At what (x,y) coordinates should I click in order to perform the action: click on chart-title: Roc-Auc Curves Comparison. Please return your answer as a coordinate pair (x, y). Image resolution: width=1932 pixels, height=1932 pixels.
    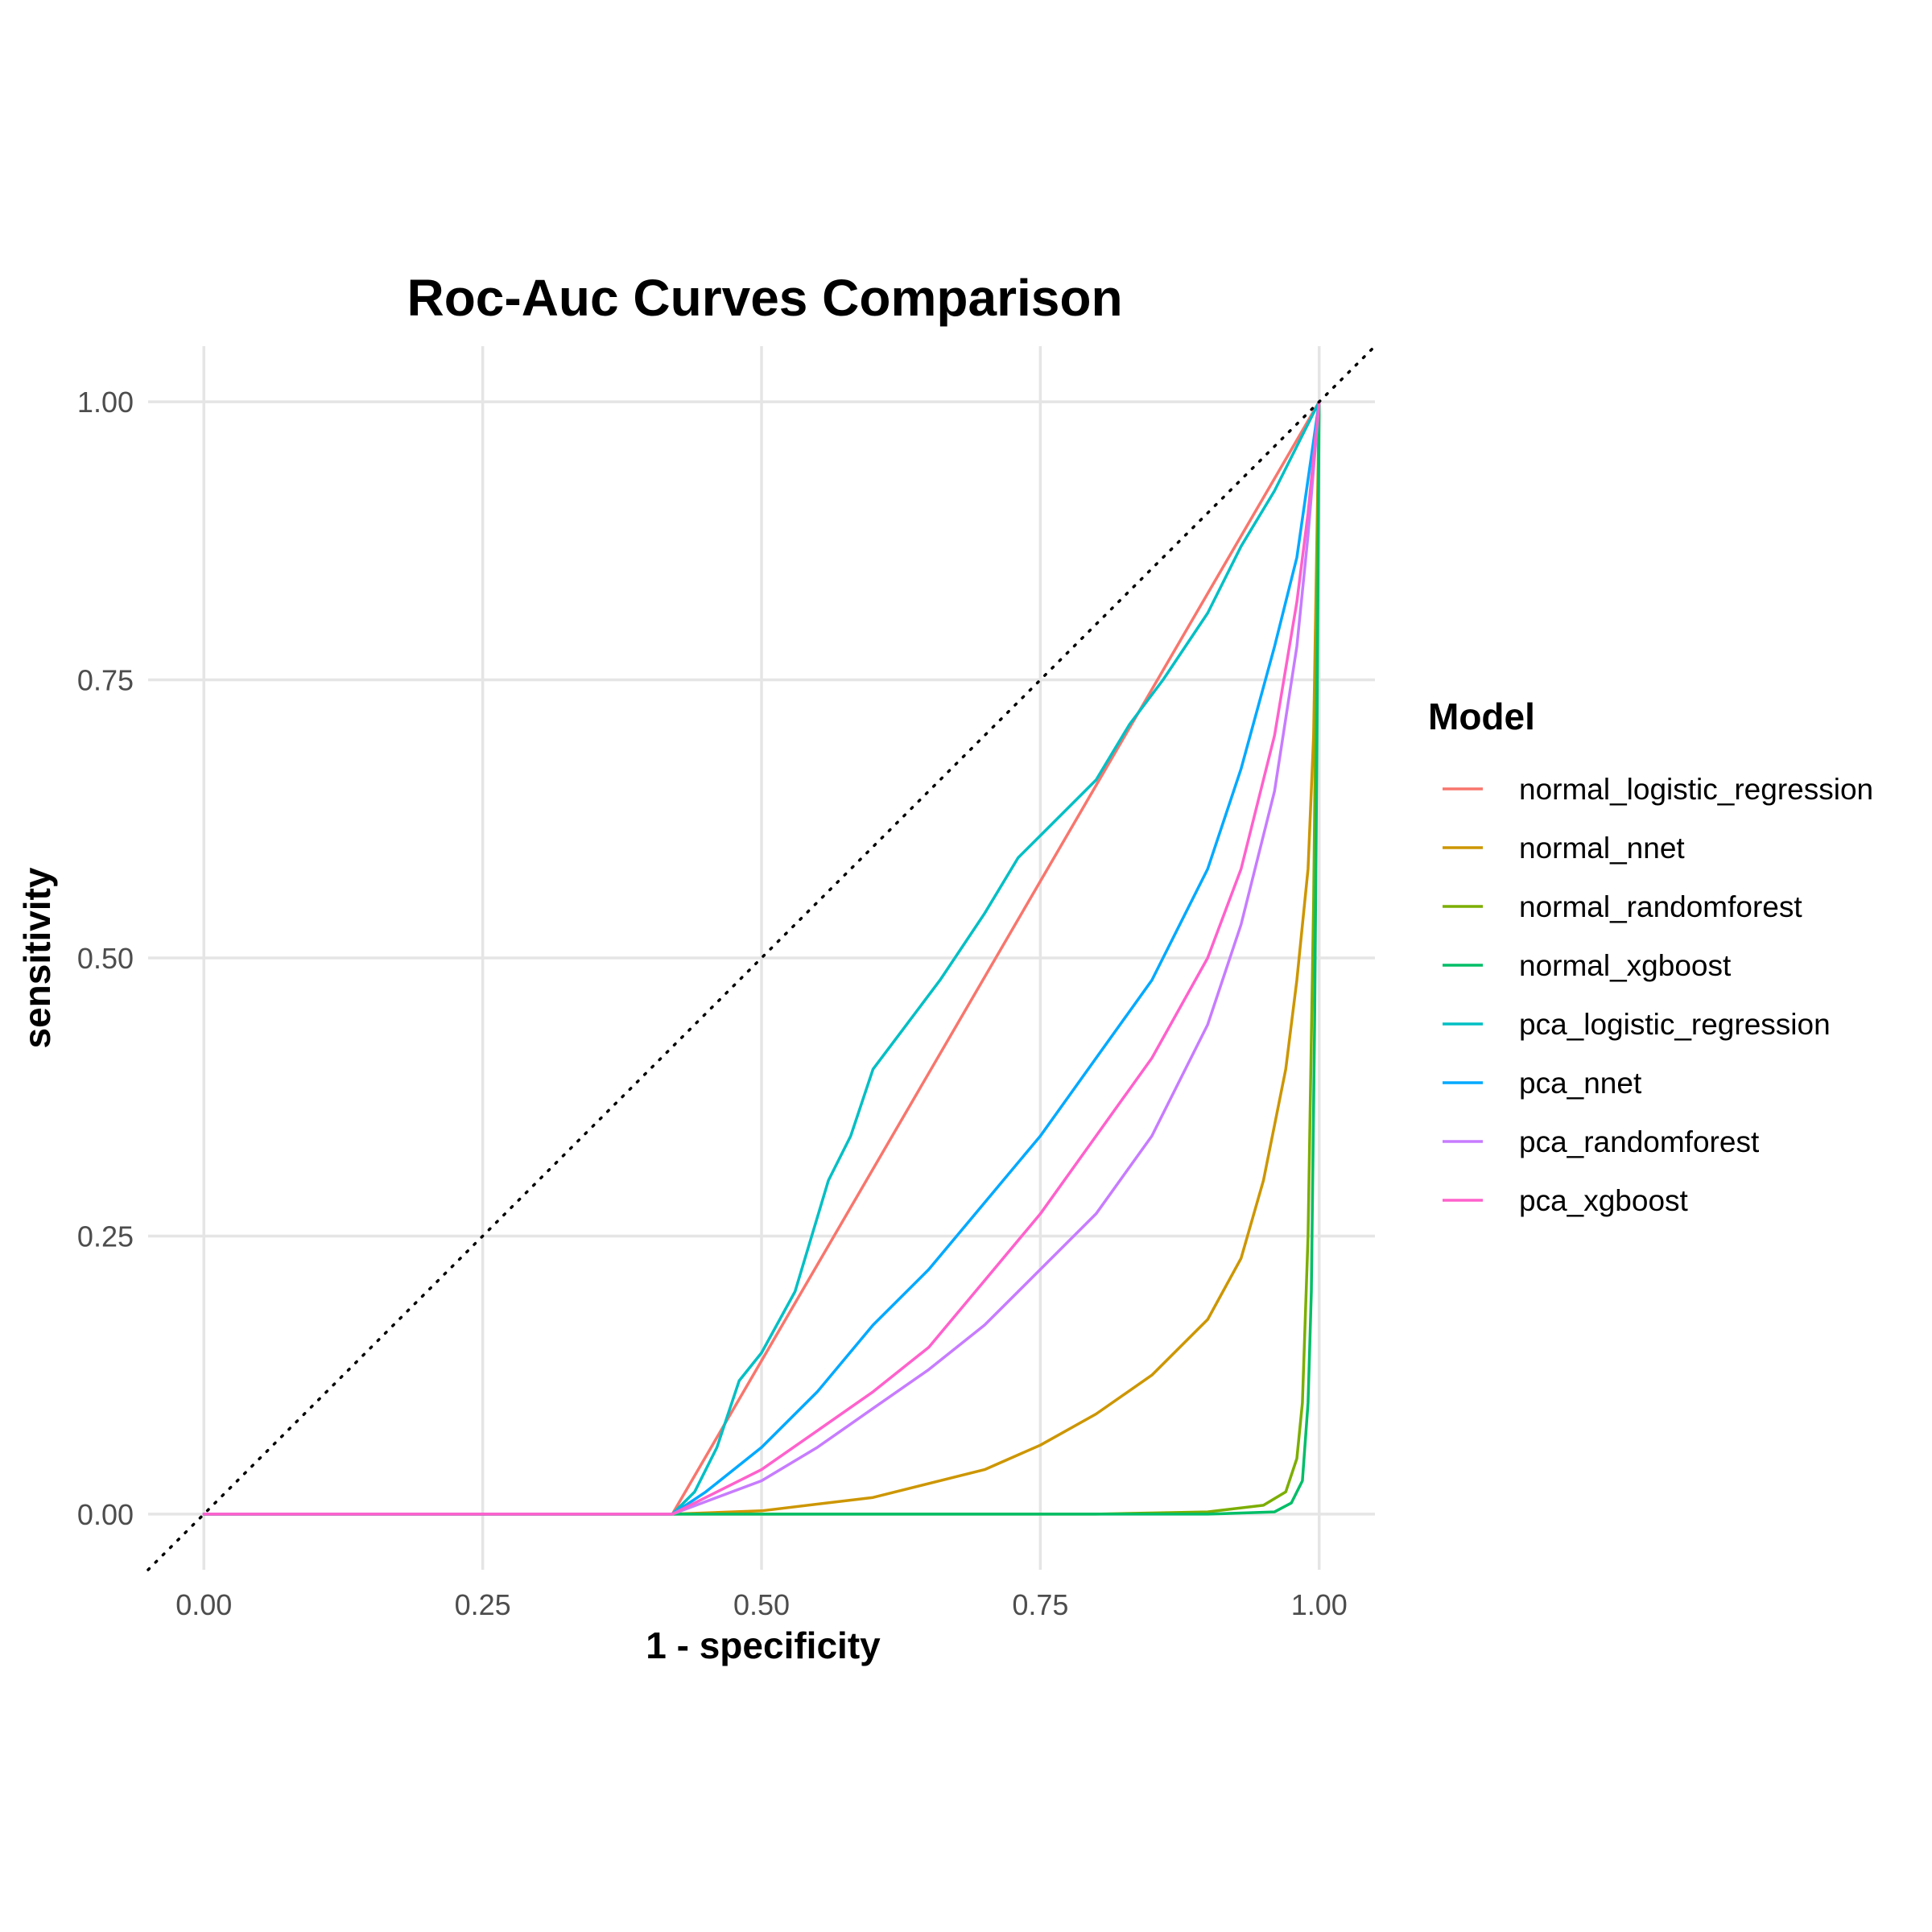
    Looking at the image, I should click on (764, 298).